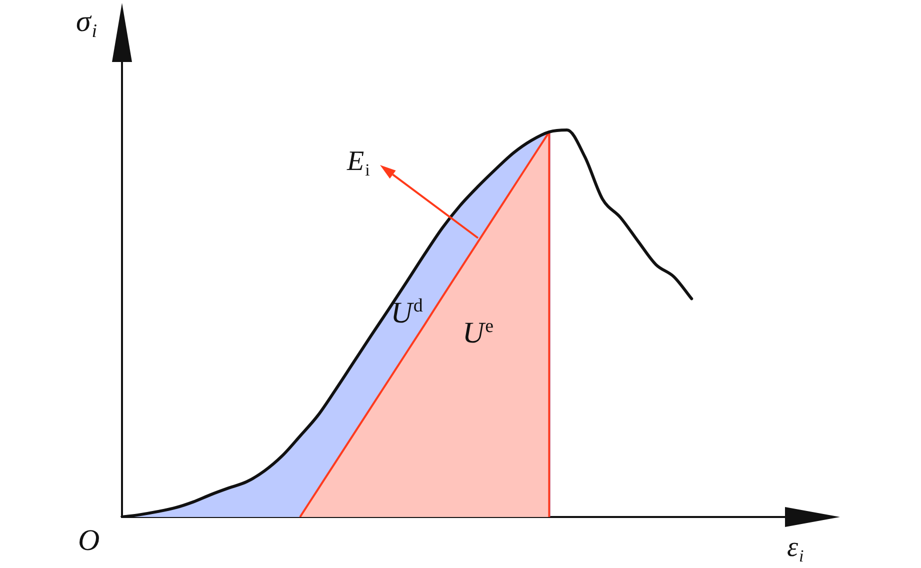  I want to click on text: O, so click(89, 540).